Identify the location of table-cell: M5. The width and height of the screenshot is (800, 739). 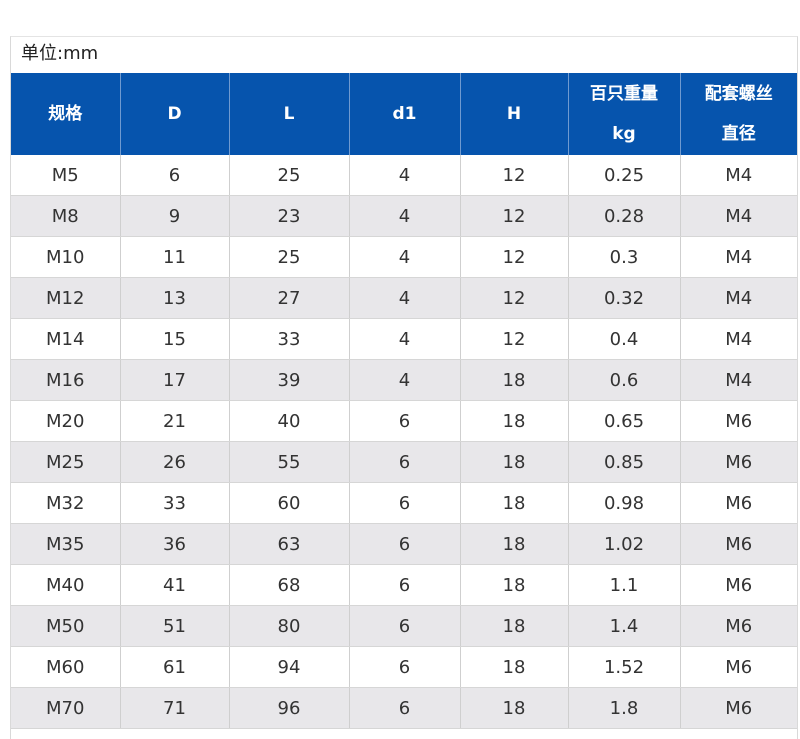
(66, 175).